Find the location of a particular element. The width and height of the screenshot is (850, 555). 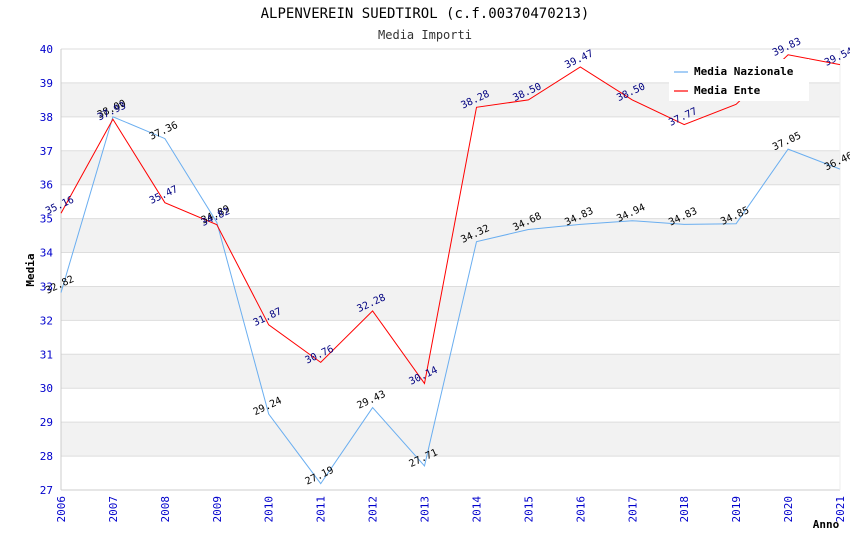

y-tick-label: 29 is located at coordinates (46, 422).